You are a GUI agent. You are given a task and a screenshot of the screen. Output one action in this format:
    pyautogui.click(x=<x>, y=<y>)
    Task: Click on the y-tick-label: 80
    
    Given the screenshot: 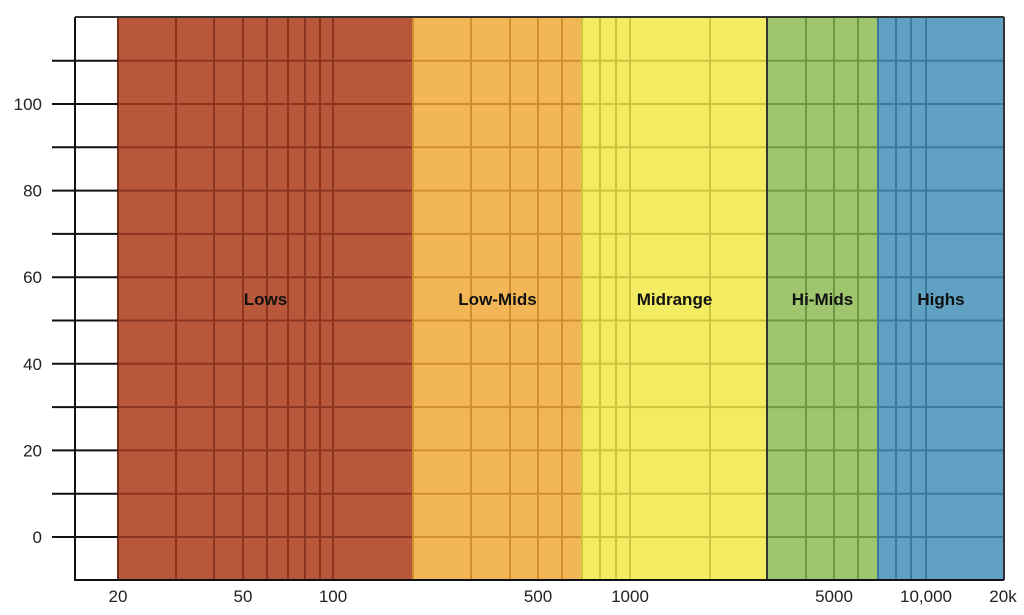 What is the action you would take?
    pyautogui.click(x=32, y=191)
    